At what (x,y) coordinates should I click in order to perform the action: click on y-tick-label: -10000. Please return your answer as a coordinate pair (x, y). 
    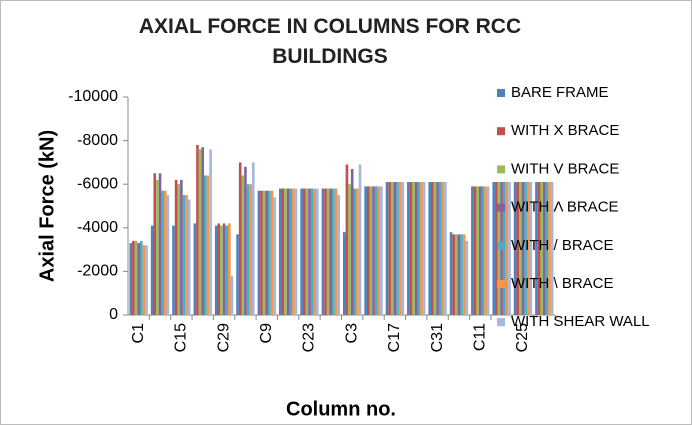
    Looking at the image, I should click on (93, 96).